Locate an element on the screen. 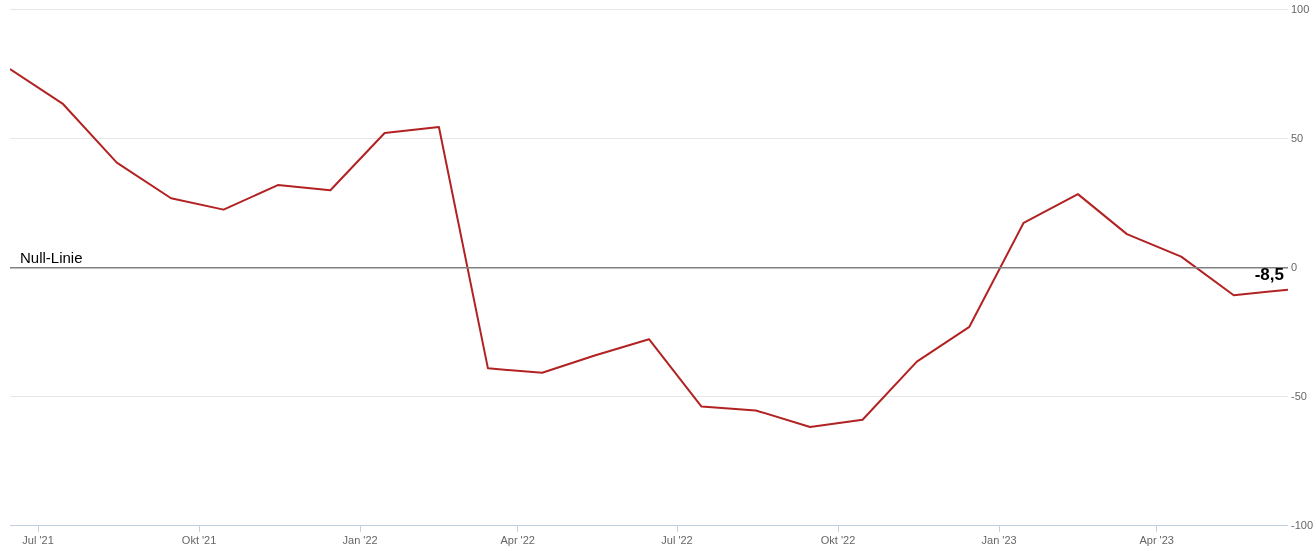 This screenshot has height=551, width=1316. y-tick-label: -50 is located at coordinates (1298, 395).